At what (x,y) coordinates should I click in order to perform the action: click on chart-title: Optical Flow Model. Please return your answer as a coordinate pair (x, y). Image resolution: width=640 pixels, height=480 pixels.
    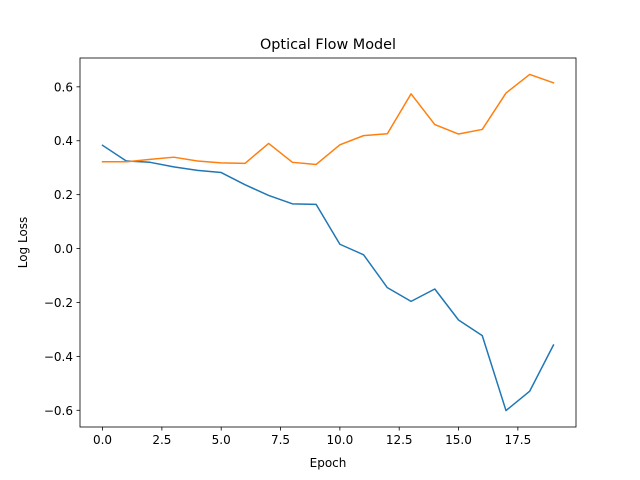
    Looking at the image, I should click on (328, 45).